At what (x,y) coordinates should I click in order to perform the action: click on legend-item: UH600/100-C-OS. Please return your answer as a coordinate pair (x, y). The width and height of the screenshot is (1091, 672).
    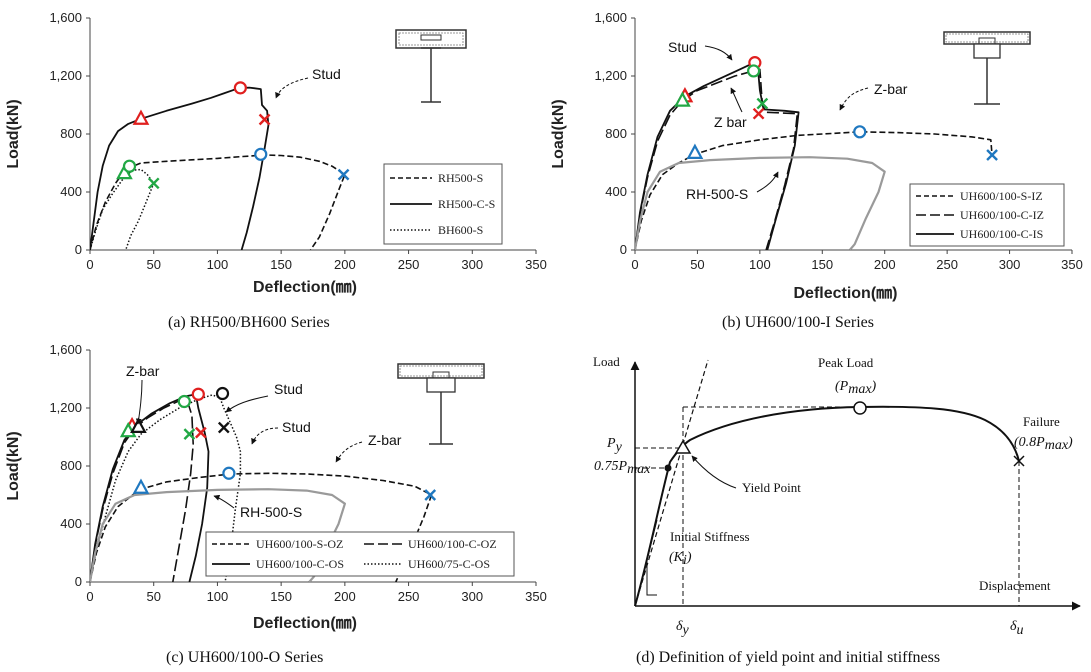
    Looking at the image, I should click on (300, 564).